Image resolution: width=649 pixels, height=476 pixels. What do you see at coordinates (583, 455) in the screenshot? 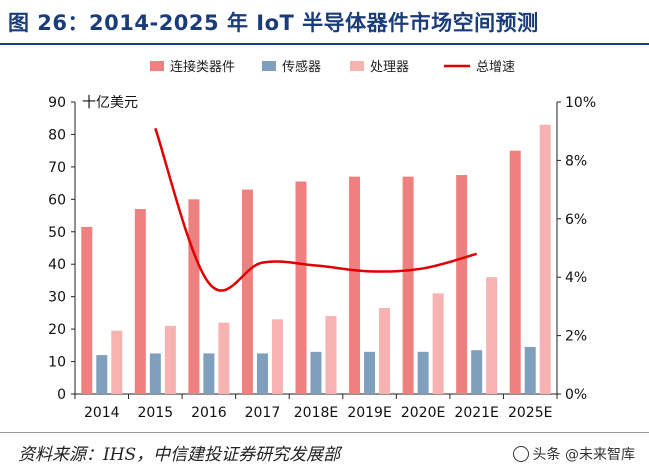
I see `watermark-text: 头条 @未来智库` at bounding box center [583, 455].